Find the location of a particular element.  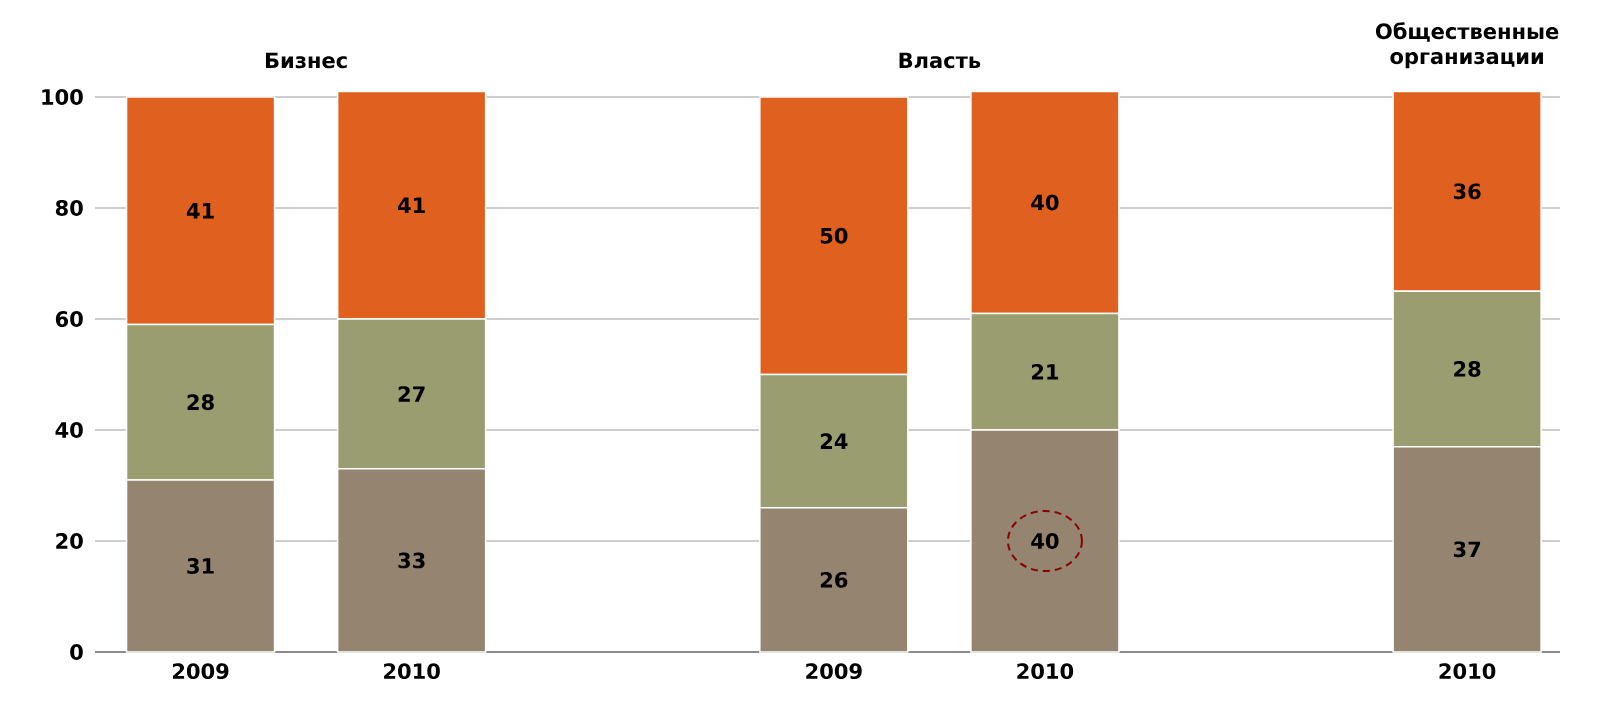

y-tick-label: 60 is located at coordinates (69, 319).